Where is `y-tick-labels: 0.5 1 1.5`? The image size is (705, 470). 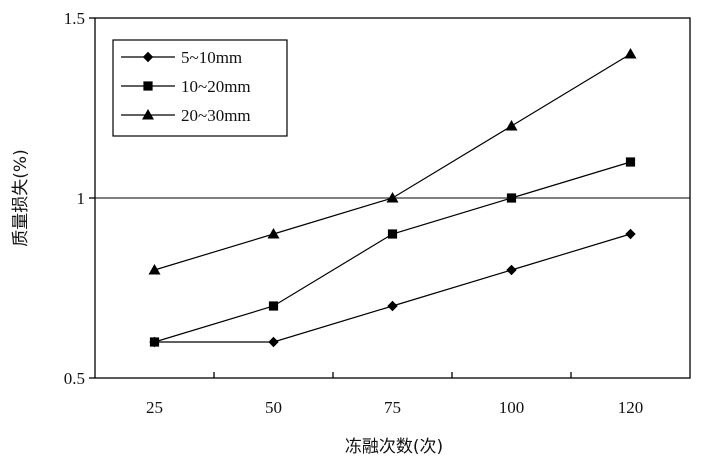 y-tick-labels: 0.5 1 1.5 is located at coordinates (74, 198).